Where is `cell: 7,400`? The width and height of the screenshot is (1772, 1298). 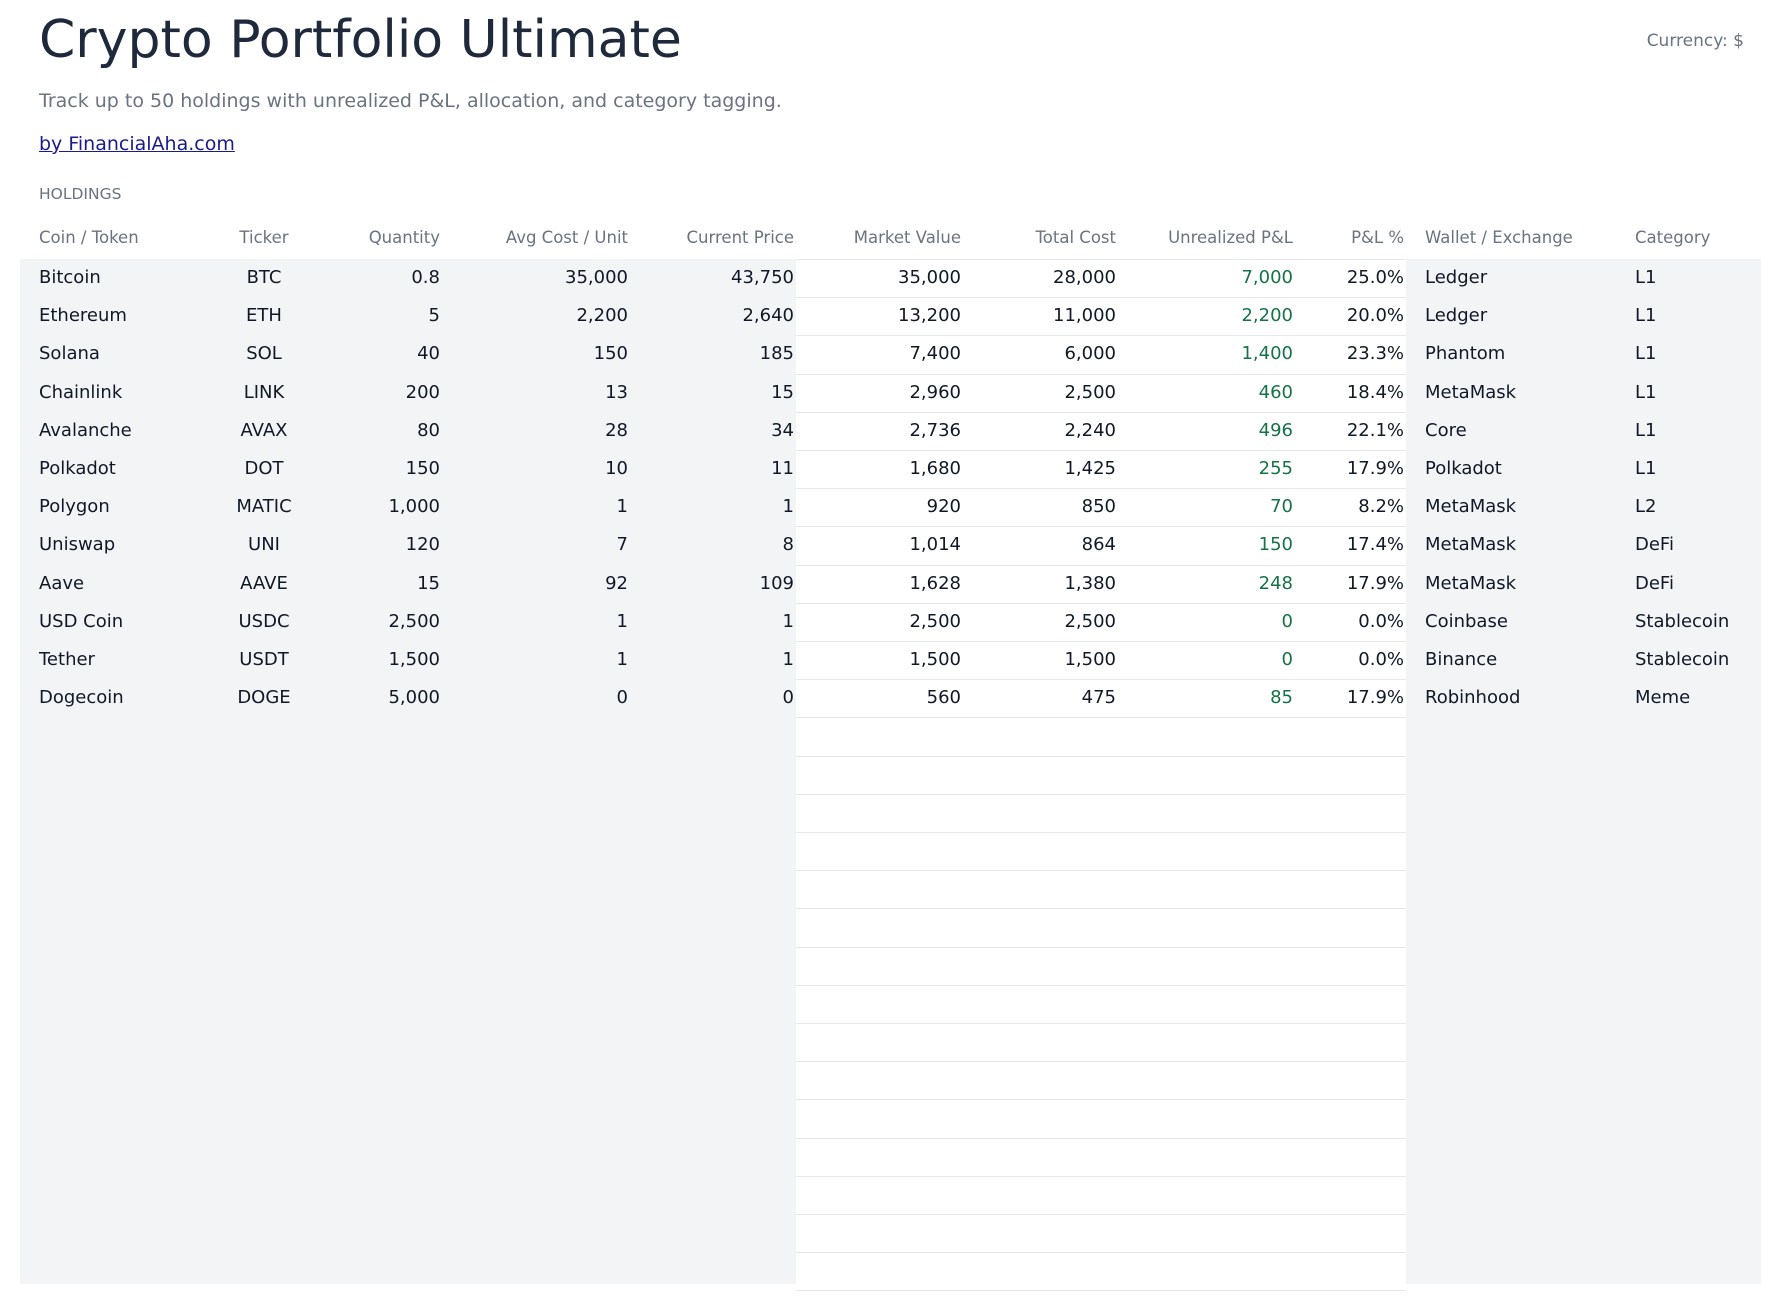
cell: 7,400 is located at coordinates (935, 353).